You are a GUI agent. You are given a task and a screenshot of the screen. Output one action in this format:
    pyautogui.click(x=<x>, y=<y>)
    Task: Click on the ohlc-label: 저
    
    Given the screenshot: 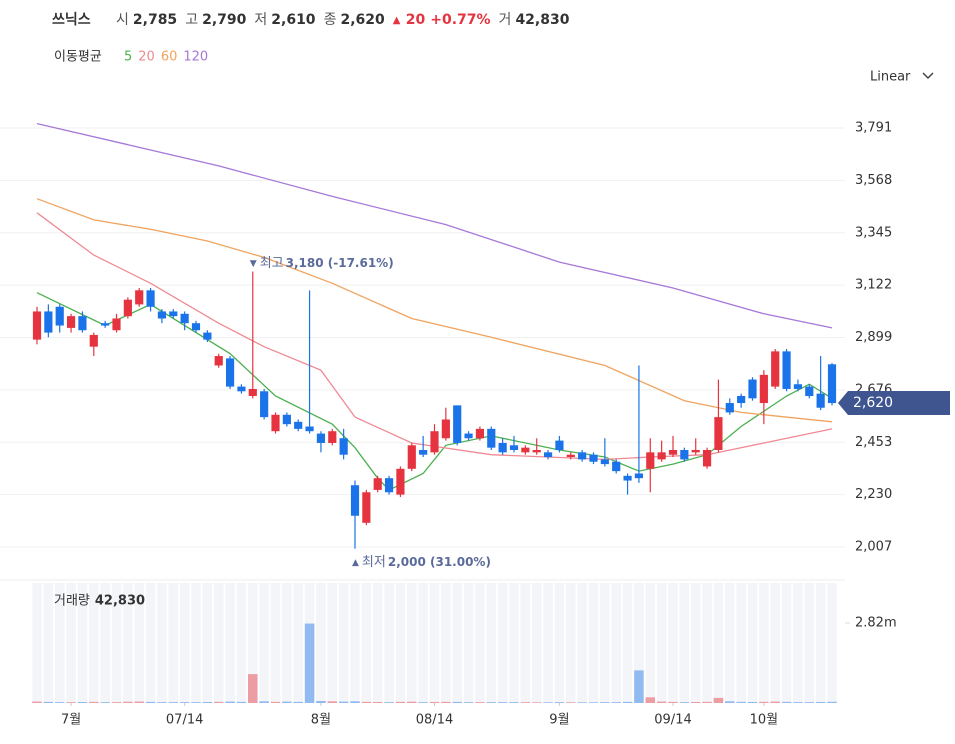 What is the action you would take?
    pyautogui.click(x=260, y=20)
    